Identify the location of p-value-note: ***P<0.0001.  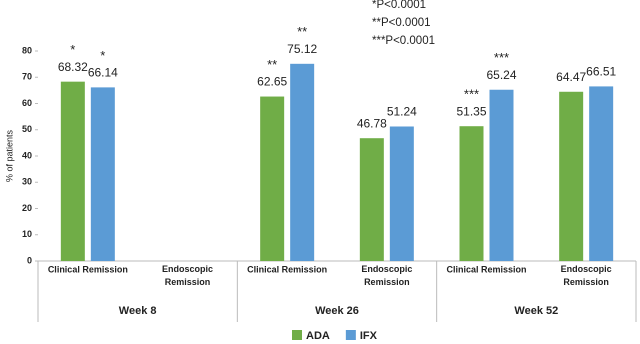
(403, 41).